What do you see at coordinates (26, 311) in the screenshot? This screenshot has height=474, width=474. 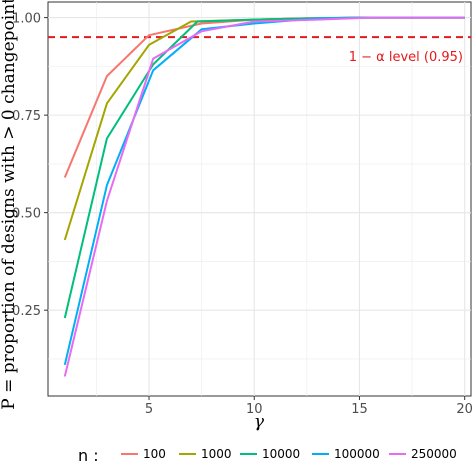 I see `y-tick-label: 0.25` at bounding box center [26, 311].